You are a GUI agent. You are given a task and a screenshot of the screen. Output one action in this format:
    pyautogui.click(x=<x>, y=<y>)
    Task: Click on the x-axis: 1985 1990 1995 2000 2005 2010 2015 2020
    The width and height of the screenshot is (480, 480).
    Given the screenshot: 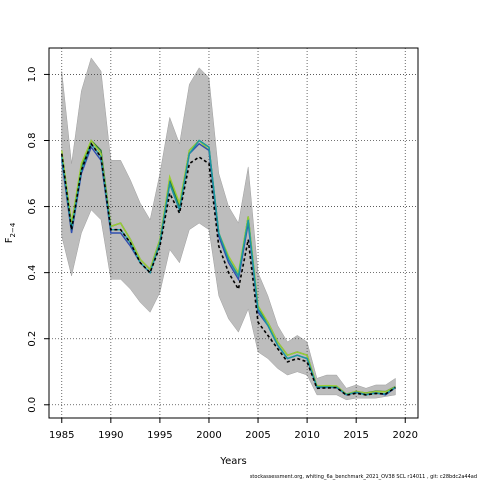 What is the action you would take?
    pyautogui.click(x=233, y=429)
    